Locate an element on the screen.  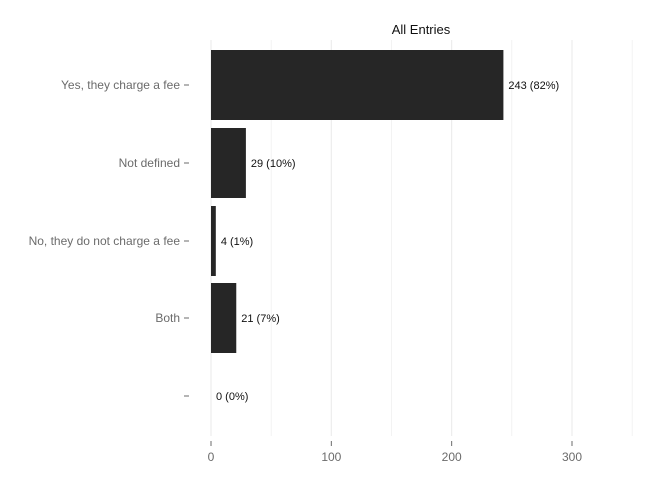
x-tick-label: 100 is located at coordinates (331, 457).